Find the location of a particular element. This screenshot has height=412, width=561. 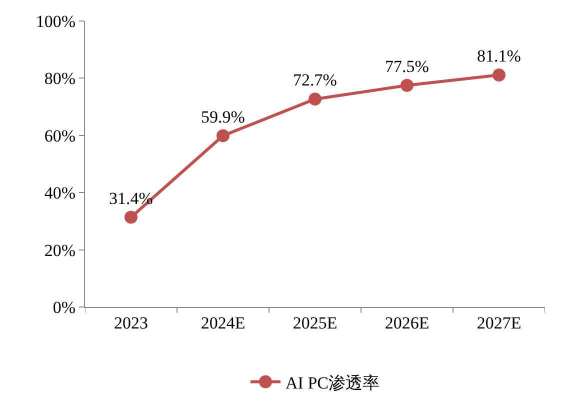

data-label: 77.5% is located at coordinates (407, 66).